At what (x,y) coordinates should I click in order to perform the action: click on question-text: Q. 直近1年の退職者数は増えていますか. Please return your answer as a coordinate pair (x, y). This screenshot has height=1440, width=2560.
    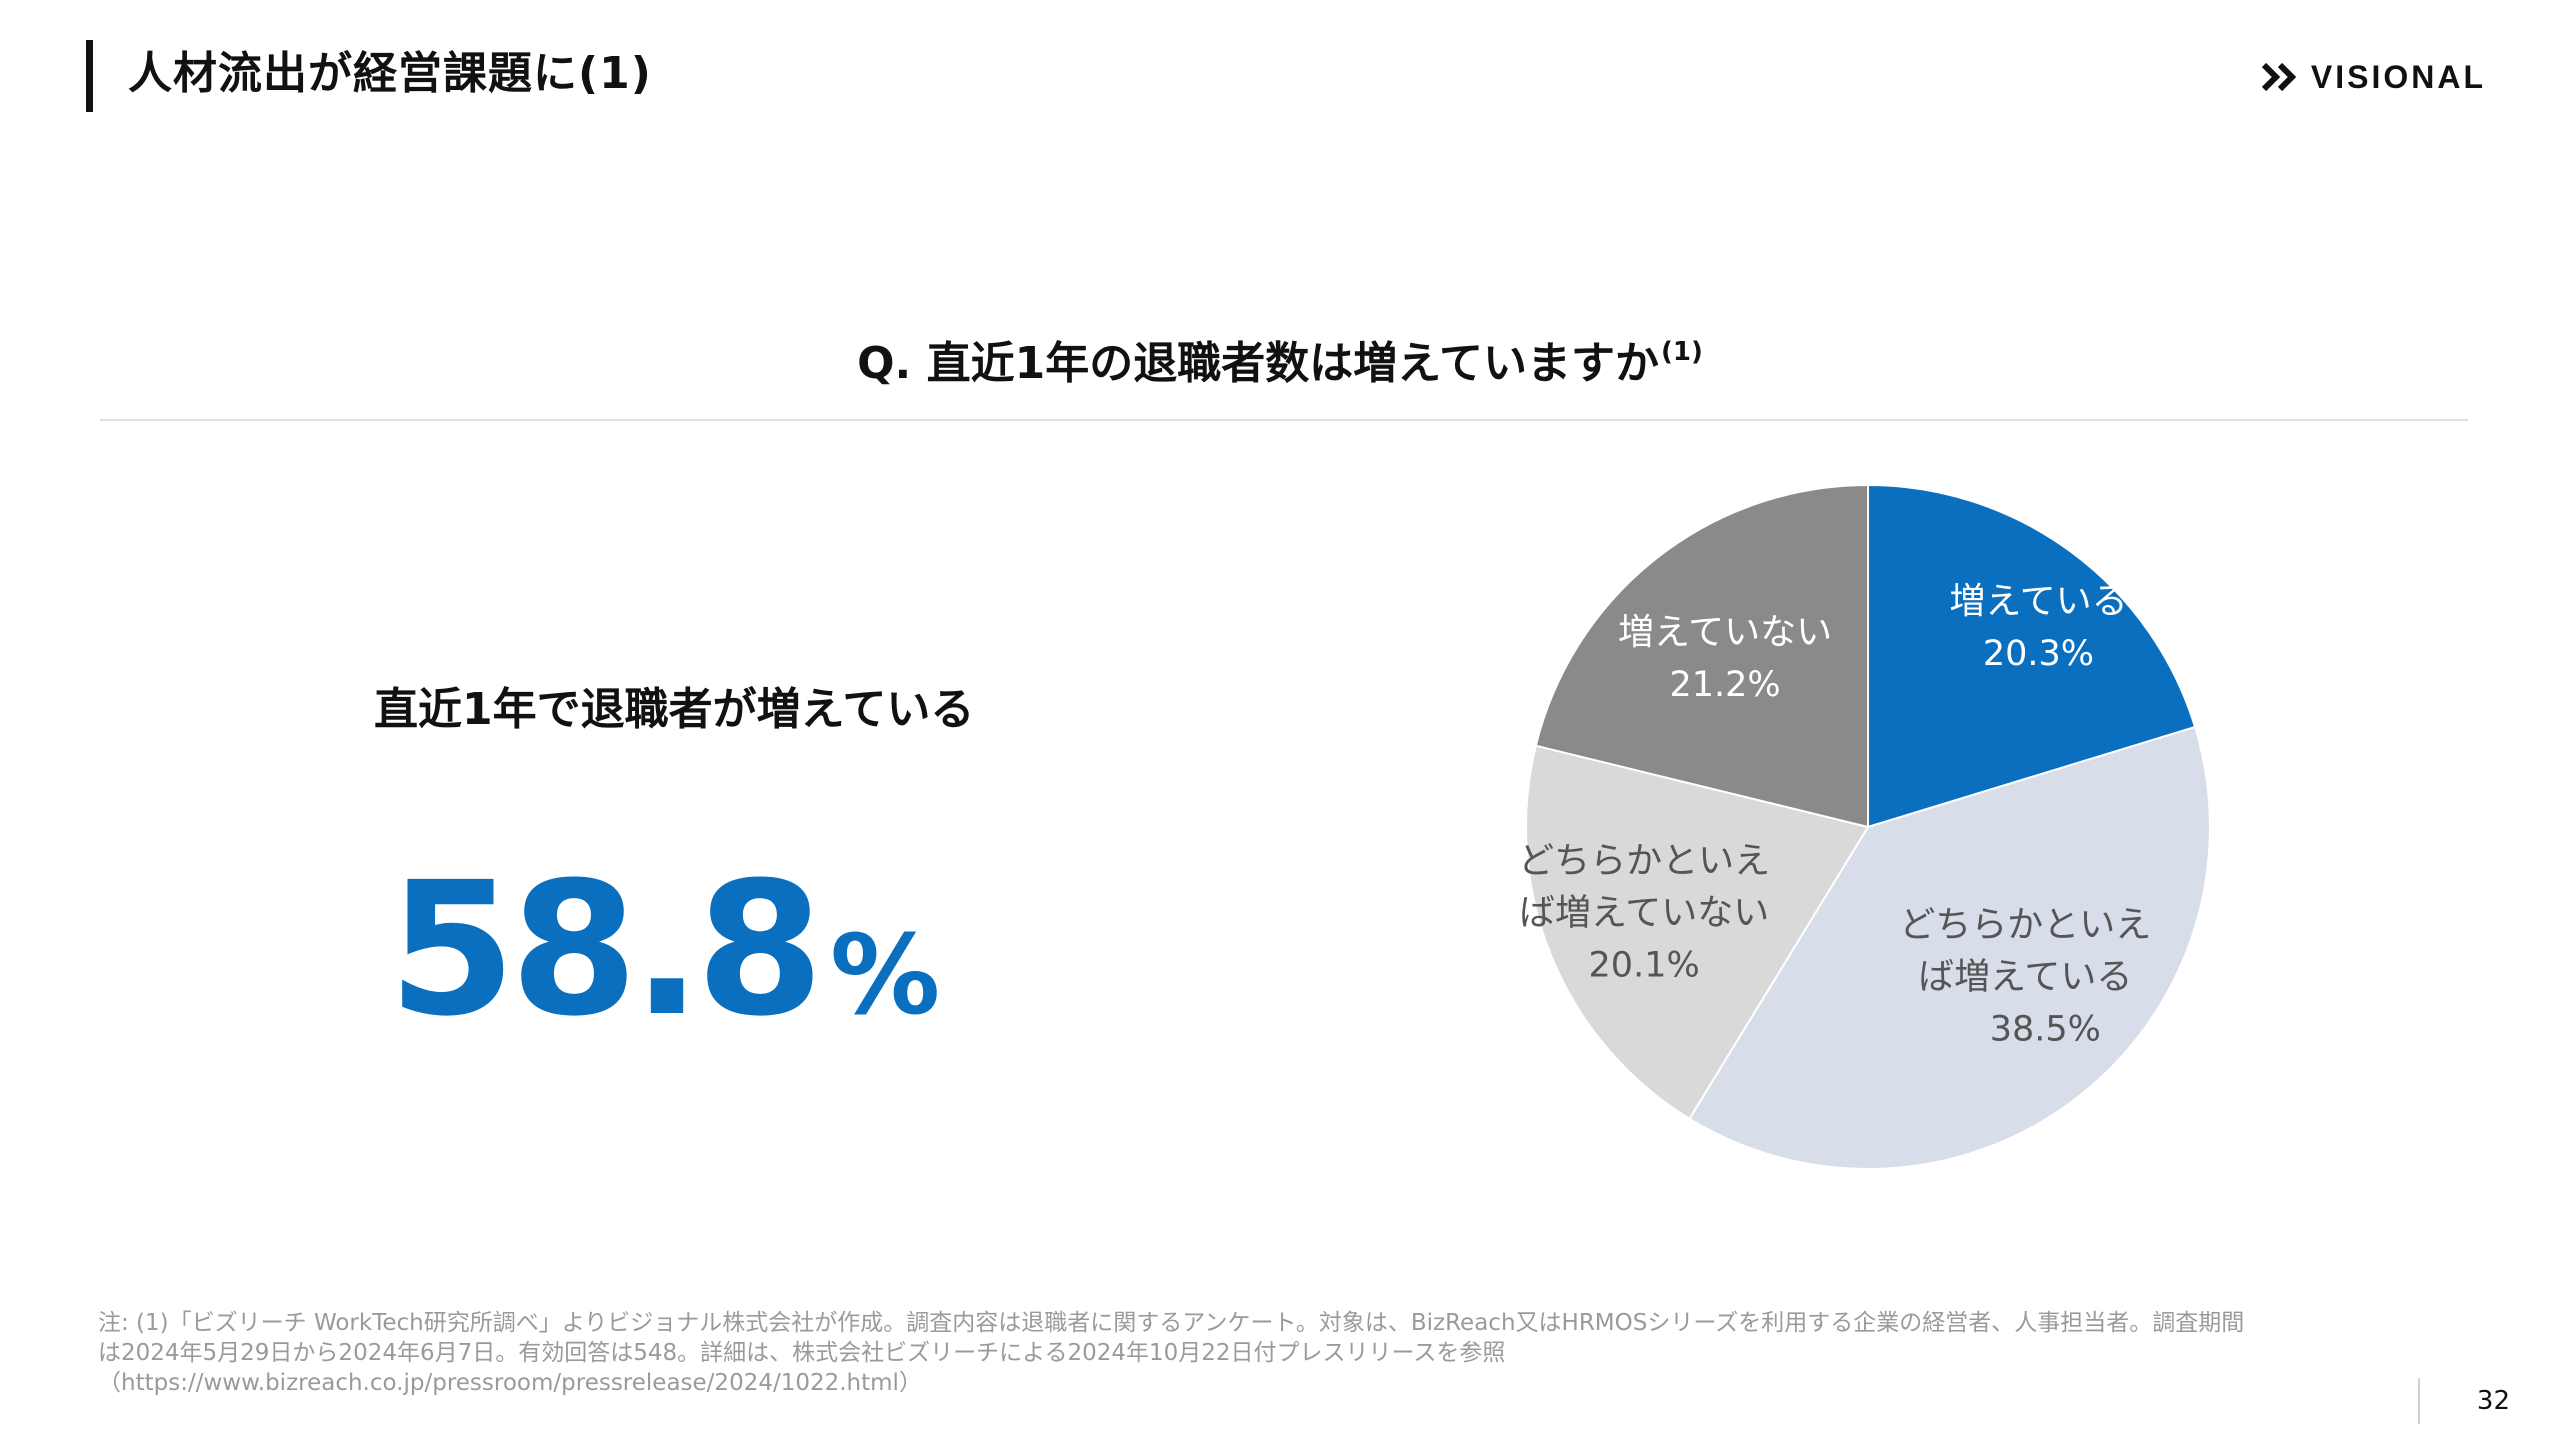
    Looking at the image, I should click on (1258, 363).